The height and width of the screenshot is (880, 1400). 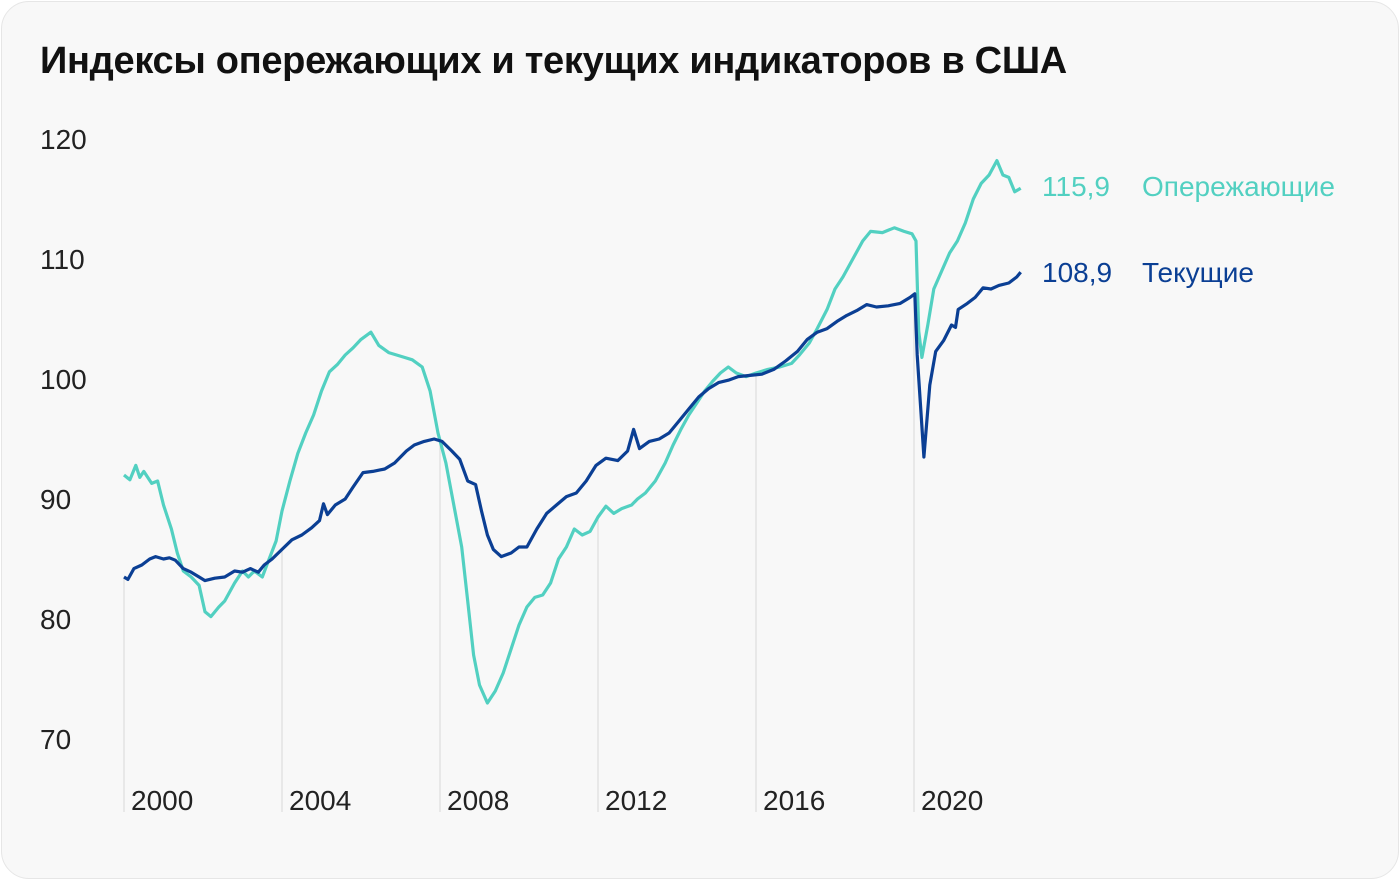 I want to click on legend-label: Текущие, so click(x=1198, y=272).